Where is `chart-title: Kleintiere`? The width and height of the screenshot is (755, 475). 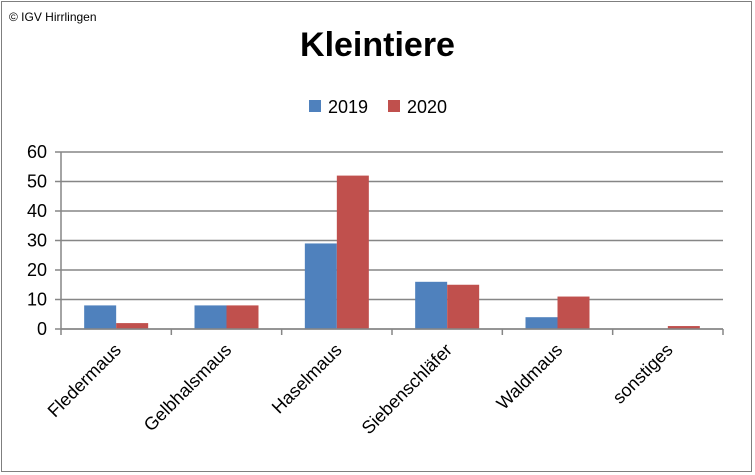 chart-title: Kleintiere is located at coordinates (377, 45).